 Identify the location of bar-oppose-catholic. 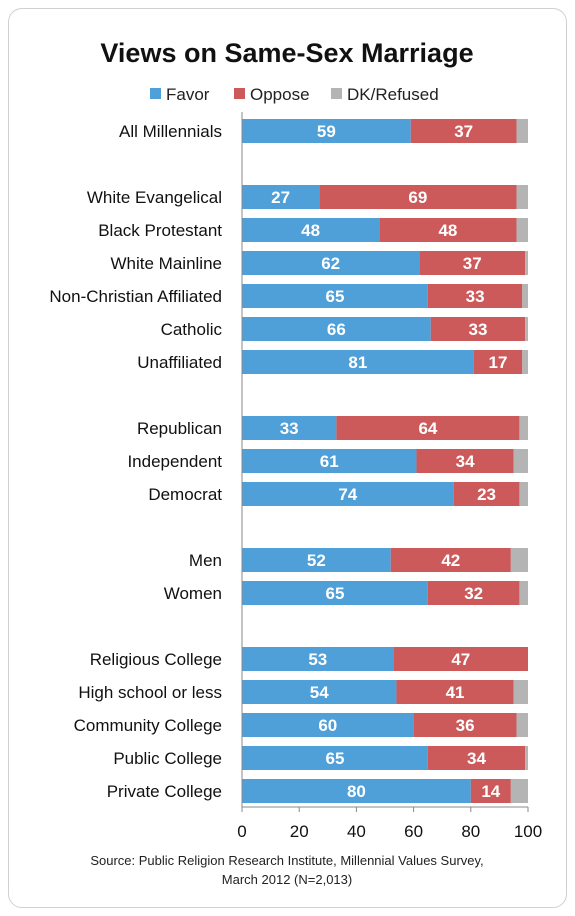
(478, 329).